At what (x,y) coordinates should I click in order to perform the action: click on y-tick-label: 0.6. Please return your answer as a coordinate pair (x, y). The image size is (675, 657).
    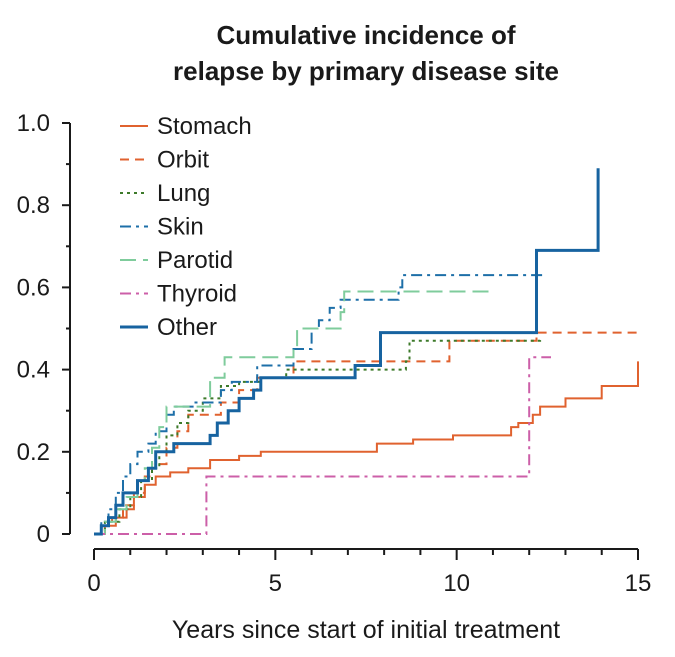
    Looking at the image, I should click on (33, 287).